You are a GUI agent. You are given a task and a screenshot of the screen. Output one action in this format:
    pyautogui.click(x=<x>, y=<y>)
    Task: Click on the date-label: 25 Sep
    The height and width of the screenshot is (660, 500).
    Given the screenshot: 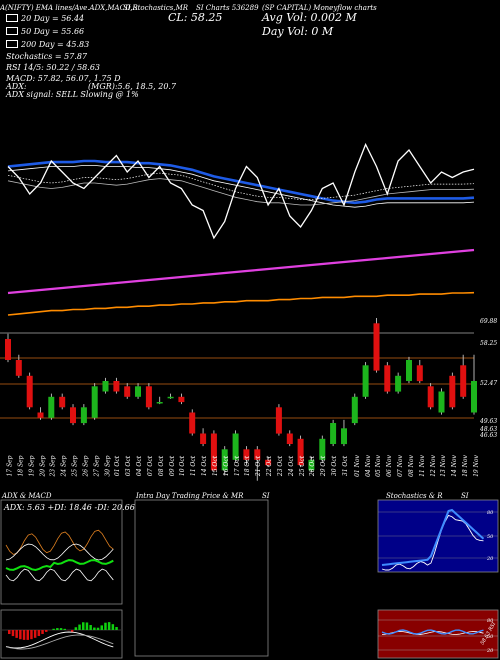 What is the action you would take?
    pyautogui.click(x=75, y=466)
    